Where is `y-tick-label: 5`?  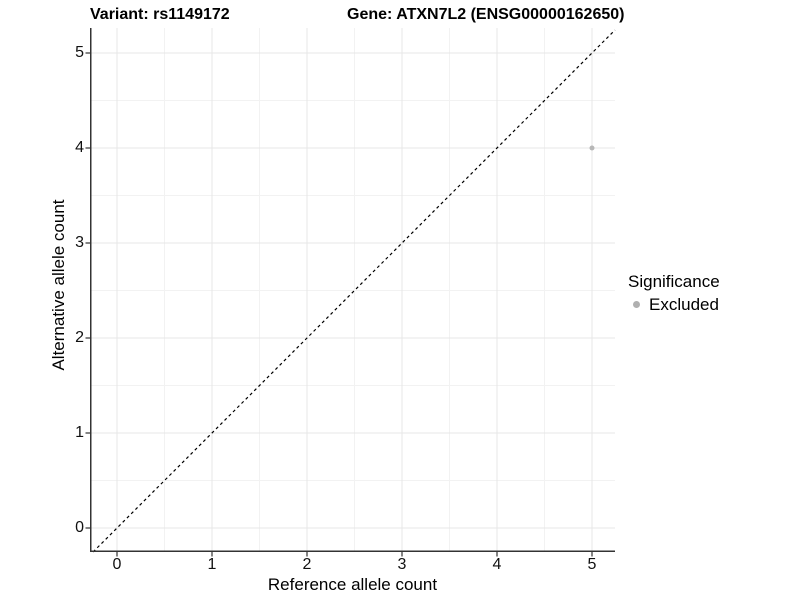
y-tick-label: 5 is located at coordinates (79, 52).